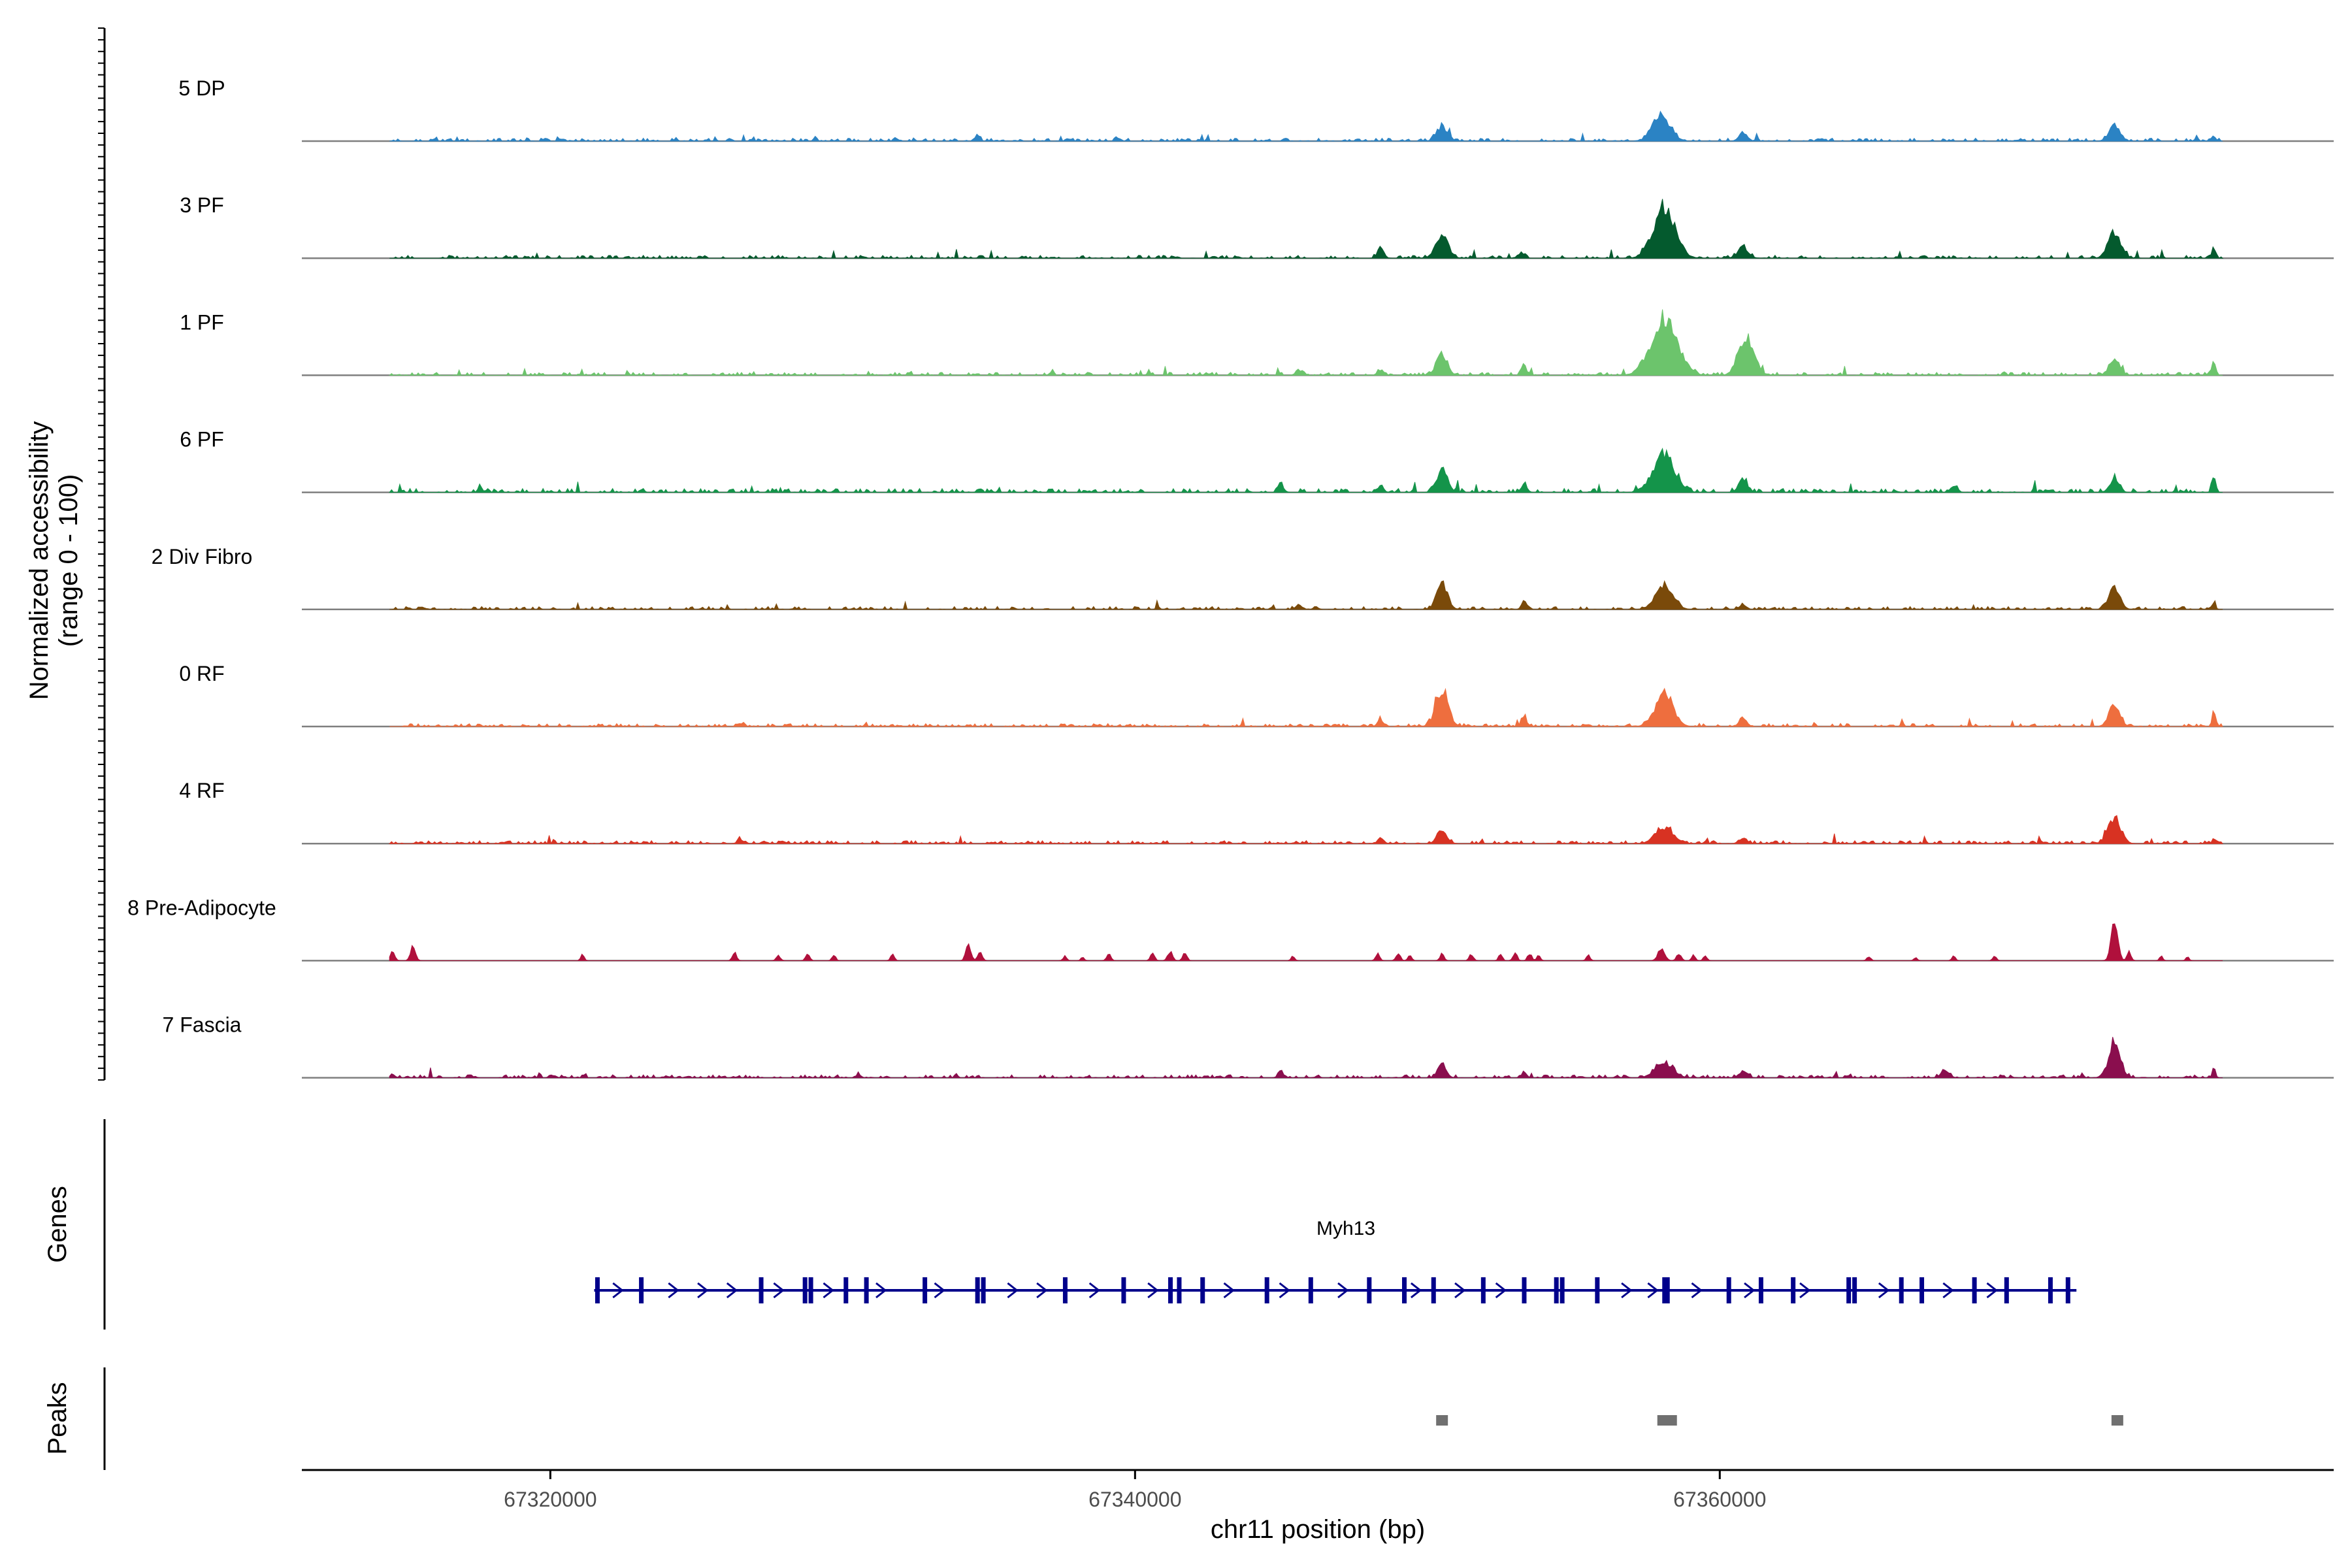 This screenshot has height=1568, width=2352. Describe the element at coordinates (68, 560) in the screenshot. I see `y-axis-label-line2: (range 0 - 100)` at that location.